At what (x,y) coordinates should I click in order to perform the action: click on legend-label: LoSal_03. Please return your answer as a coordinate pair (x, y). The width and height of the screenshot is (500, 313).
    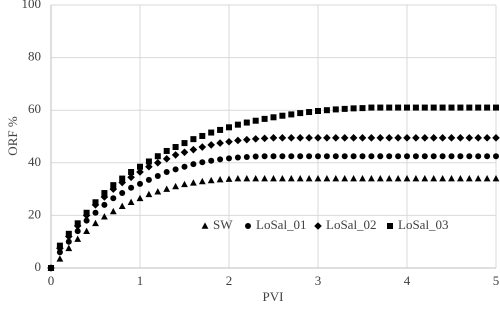
    Looking at the image, I should click on (423, 224).